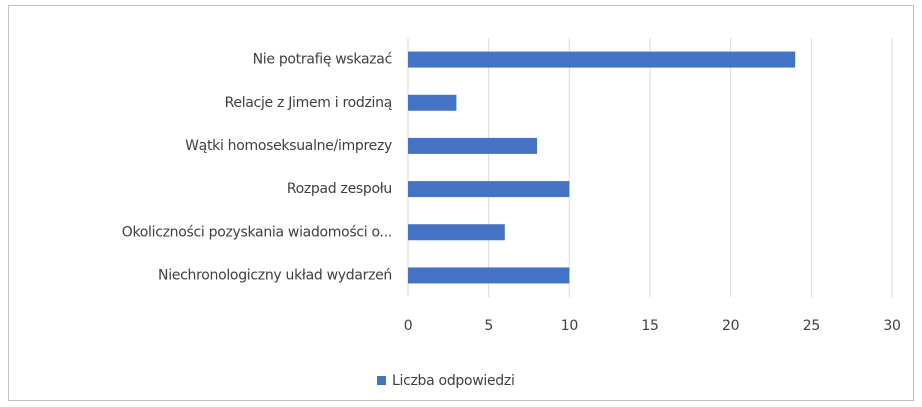 Image resolution: width=922 pixels, height=407 pixels. Describe the element at coordinates (381, 380) in the screenshot. I see `legend-swatch` at that location.